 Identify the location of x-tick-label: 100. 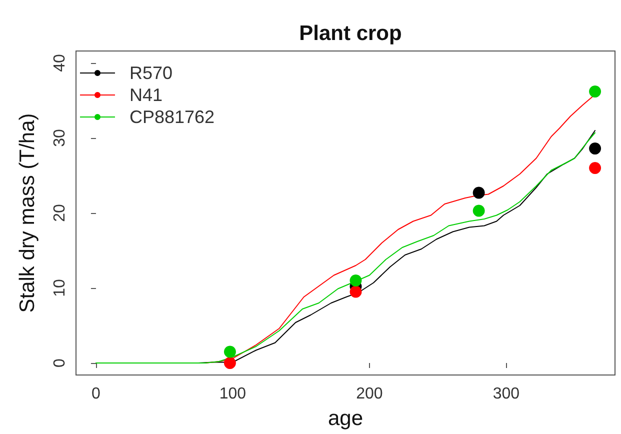
(232, 394).